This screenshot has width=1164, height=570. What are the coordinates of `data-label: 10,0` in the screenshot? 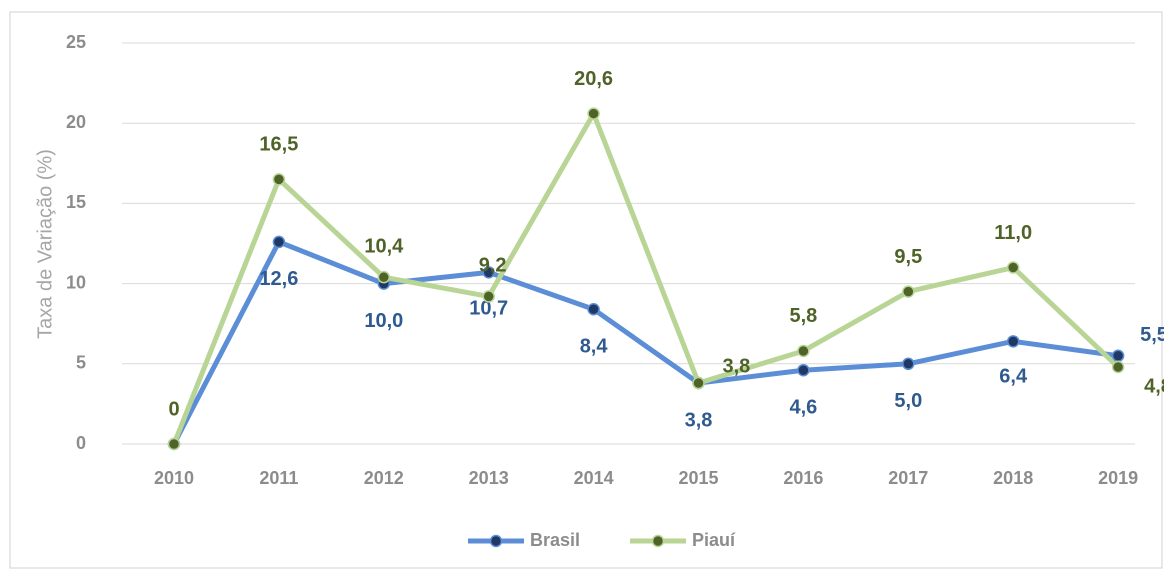 It's located at (383, 321).